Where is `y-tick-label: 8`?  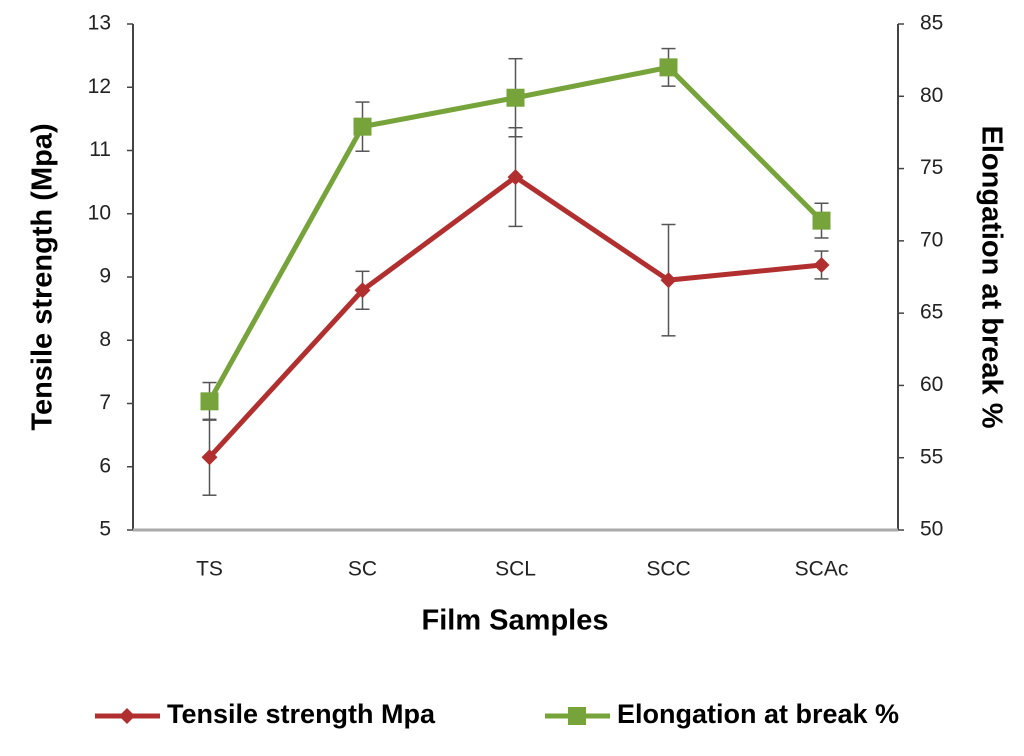
y-tick-label: 8 is located at coordinates (105, 339).